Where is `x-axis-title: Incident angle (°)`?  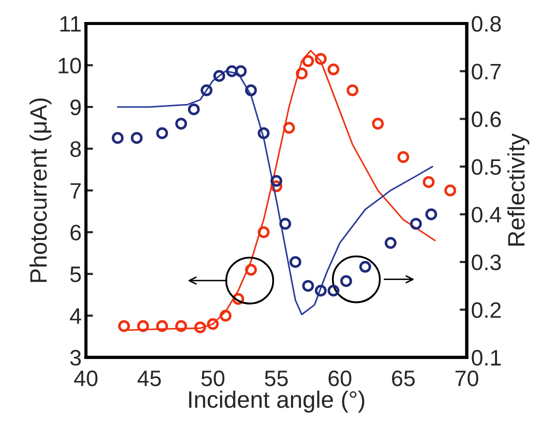 x-axis-title: Incident angle (°) is located at coordinates (276, 401).